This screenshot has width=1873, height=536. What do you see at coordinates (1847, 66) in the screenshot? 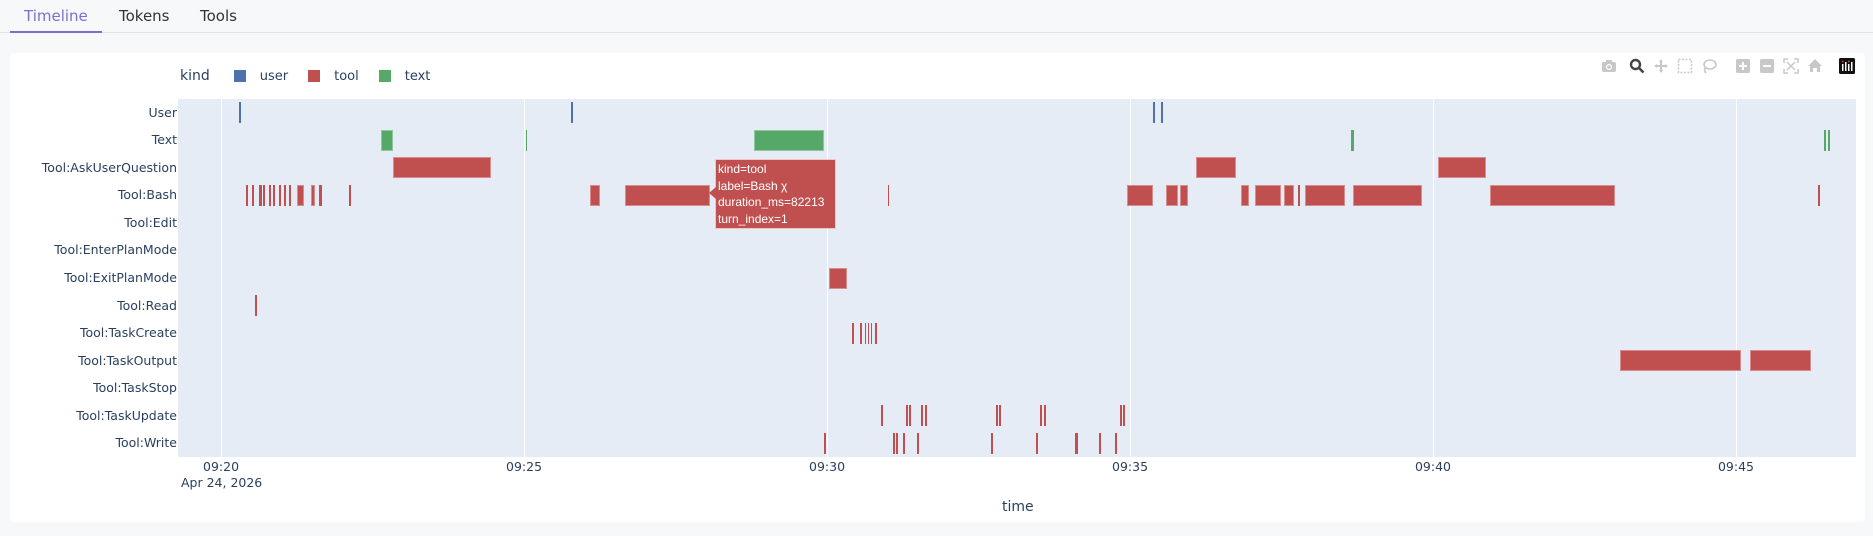
I see `plotly-logo-icon` at bounding box center [1847, 66].